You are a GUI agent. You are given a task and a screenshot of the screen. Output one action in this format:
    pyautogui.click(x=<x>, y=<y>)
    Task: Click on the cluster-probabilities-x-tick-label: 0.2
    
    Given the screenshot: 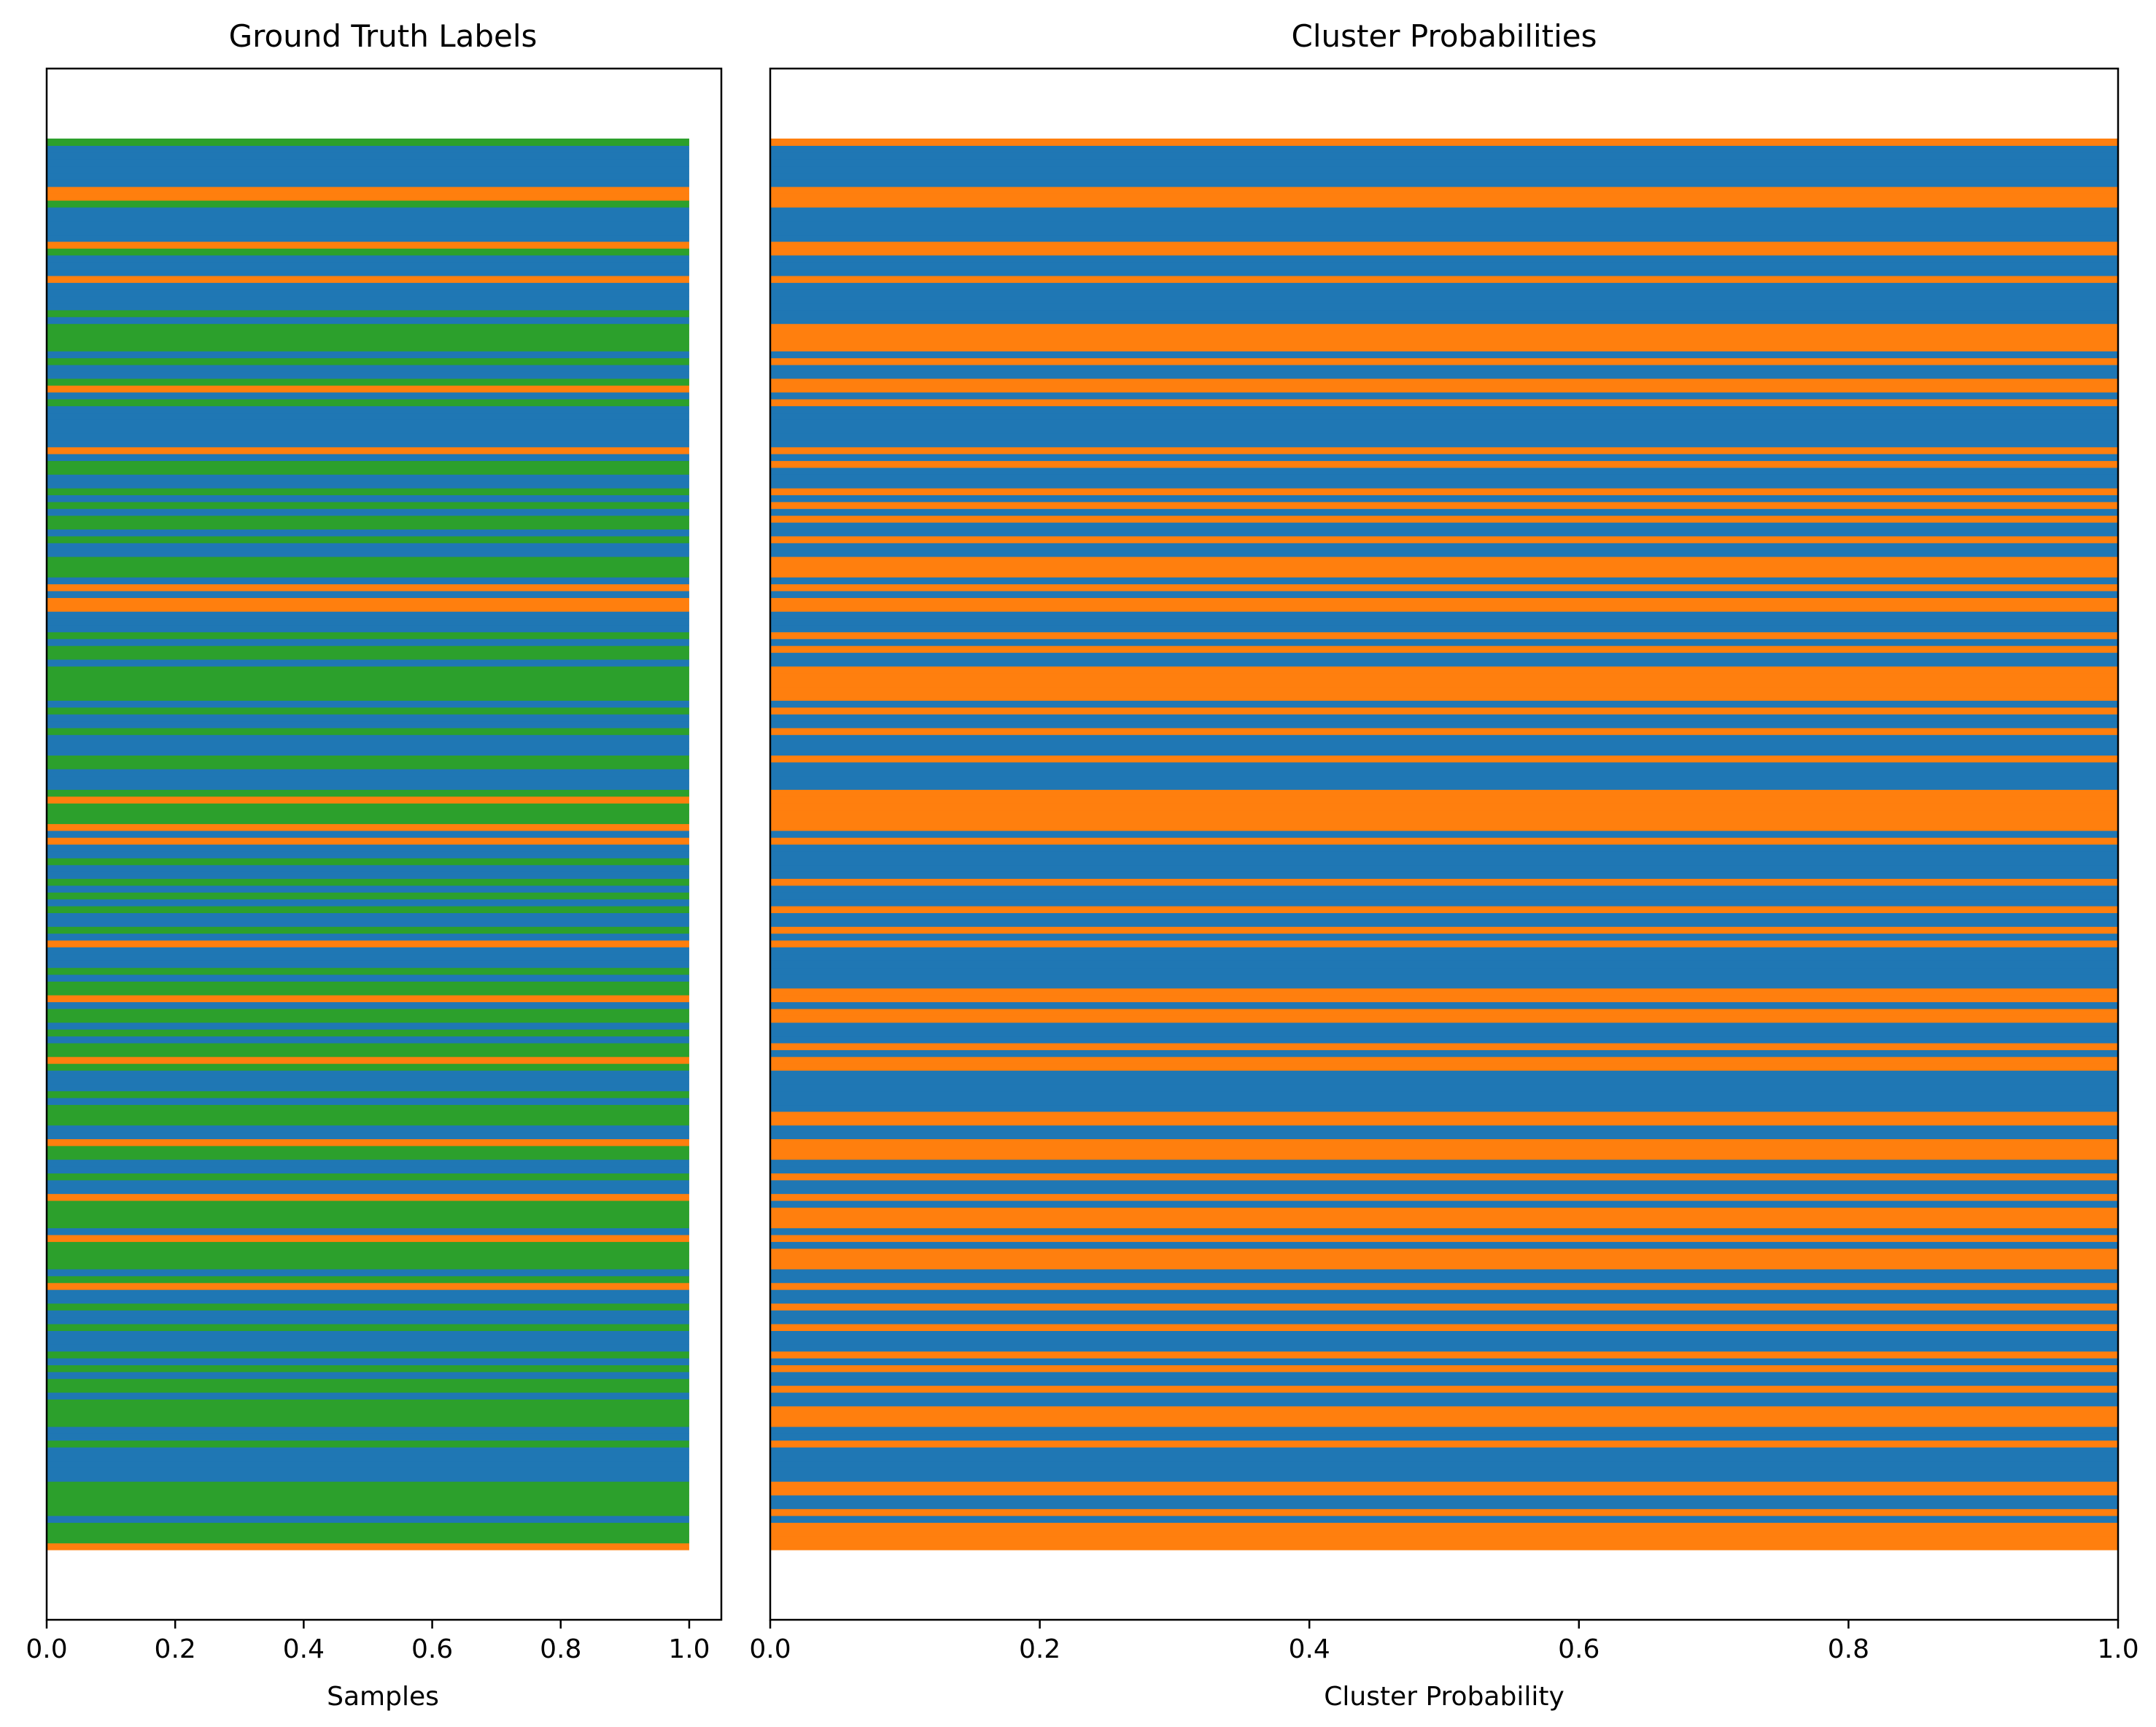 What is the action you would take?
    pyautogui.click(x=1039, y=1649)
    